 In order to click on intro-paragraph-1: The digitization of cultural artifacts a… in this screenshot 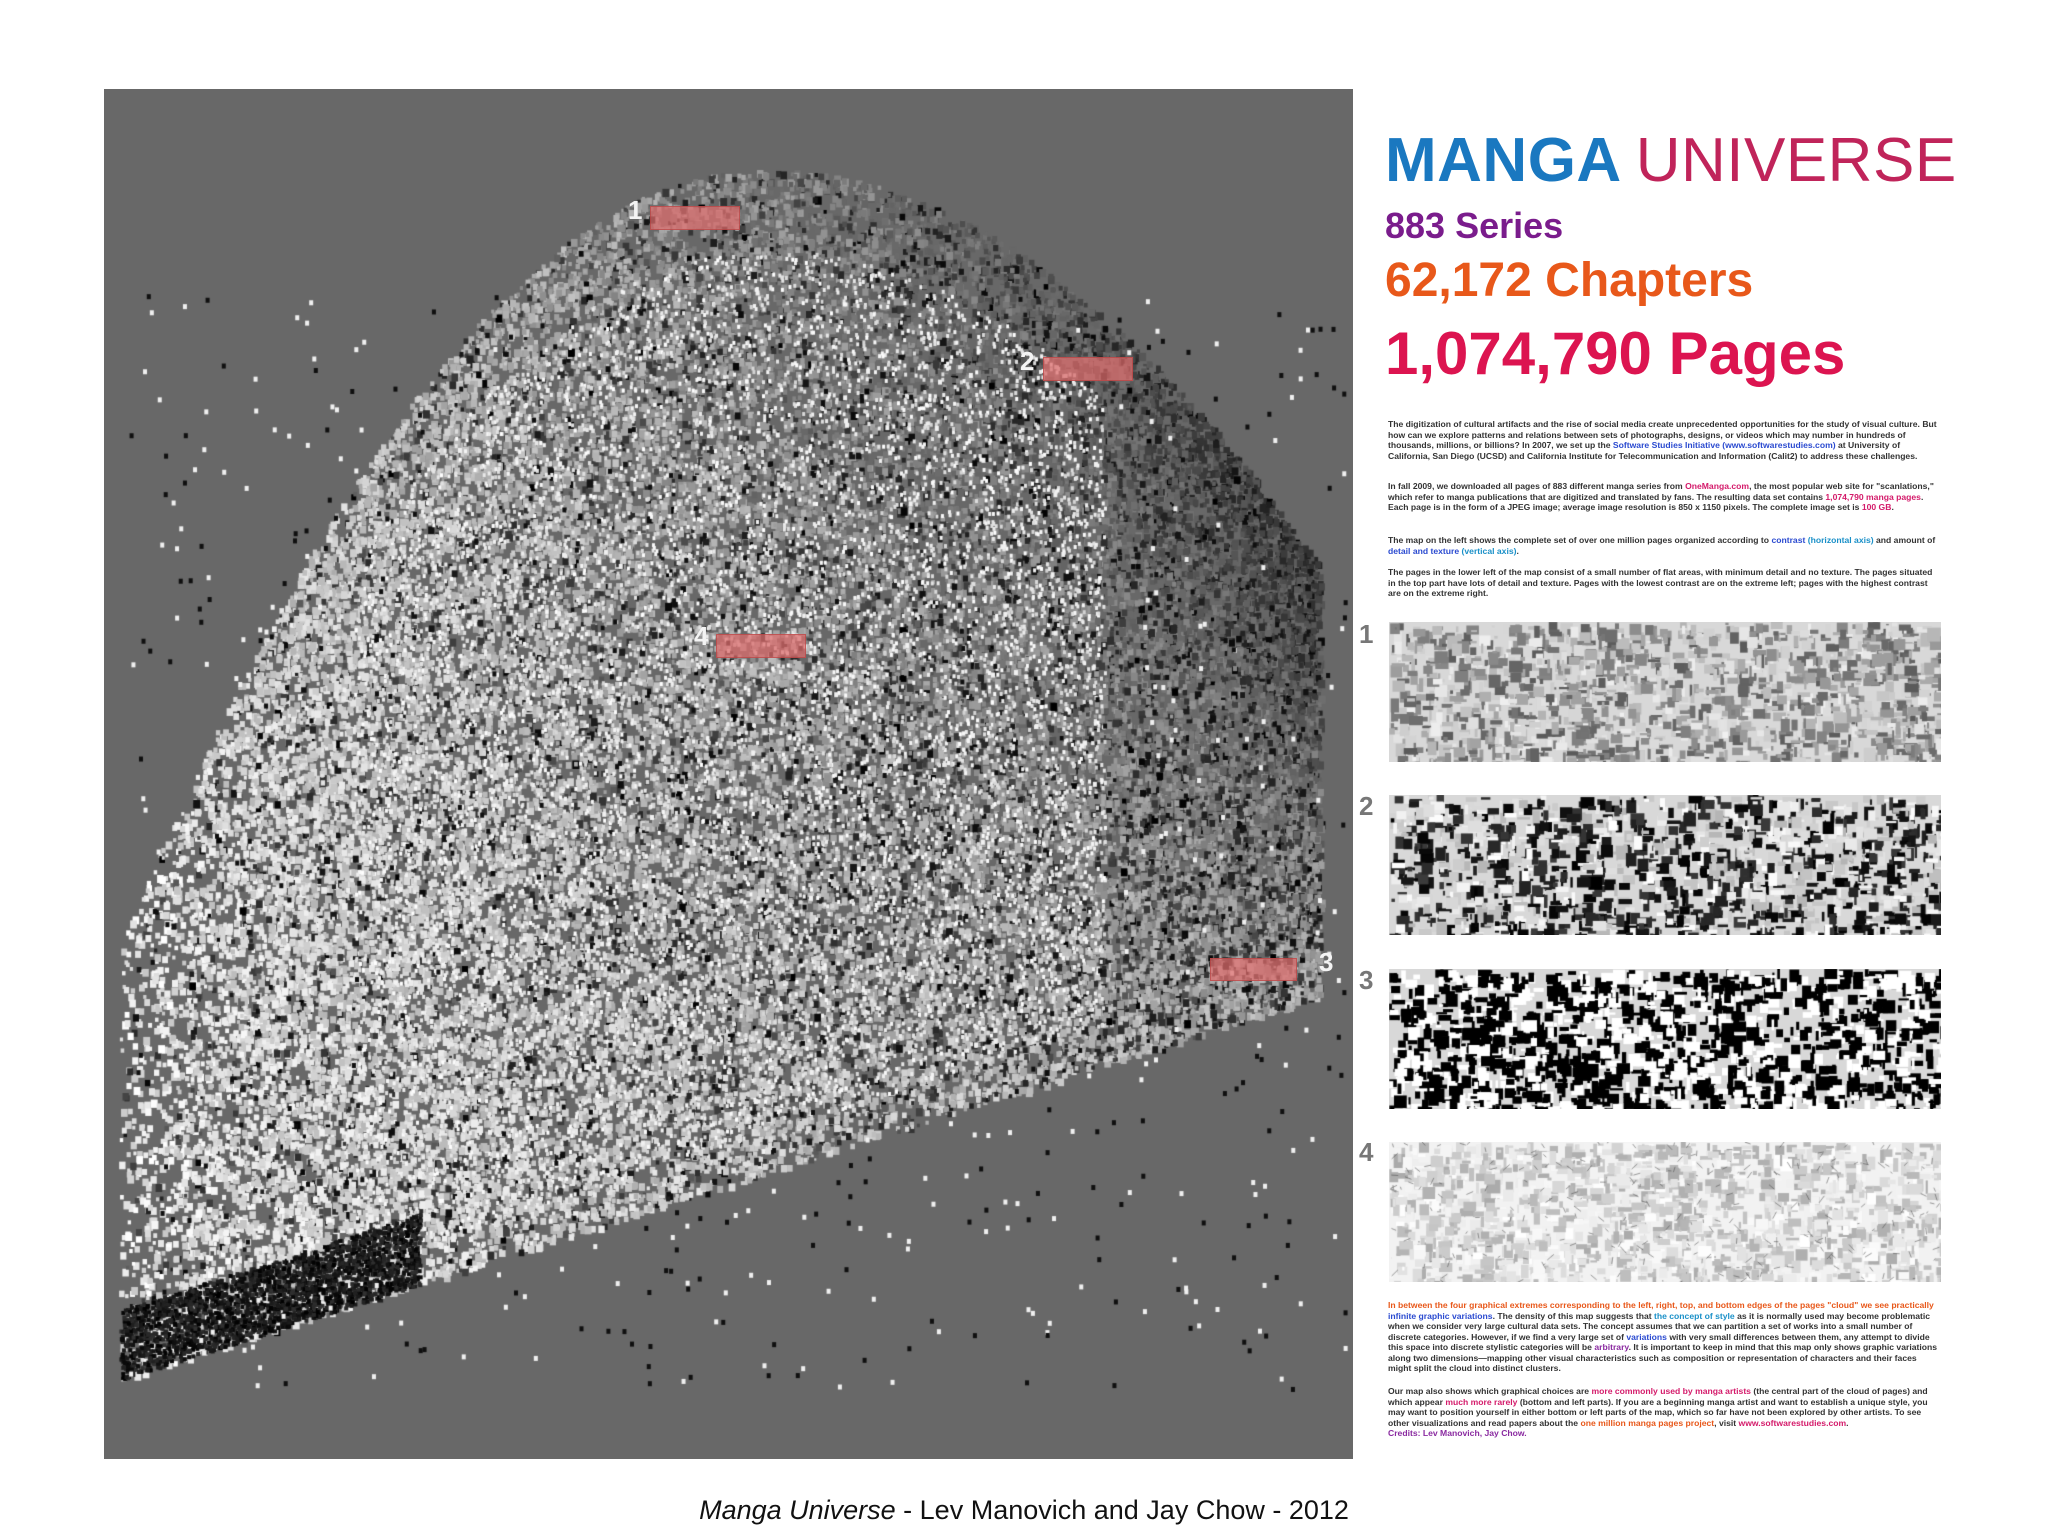, I will do `click(1662, 440)`.